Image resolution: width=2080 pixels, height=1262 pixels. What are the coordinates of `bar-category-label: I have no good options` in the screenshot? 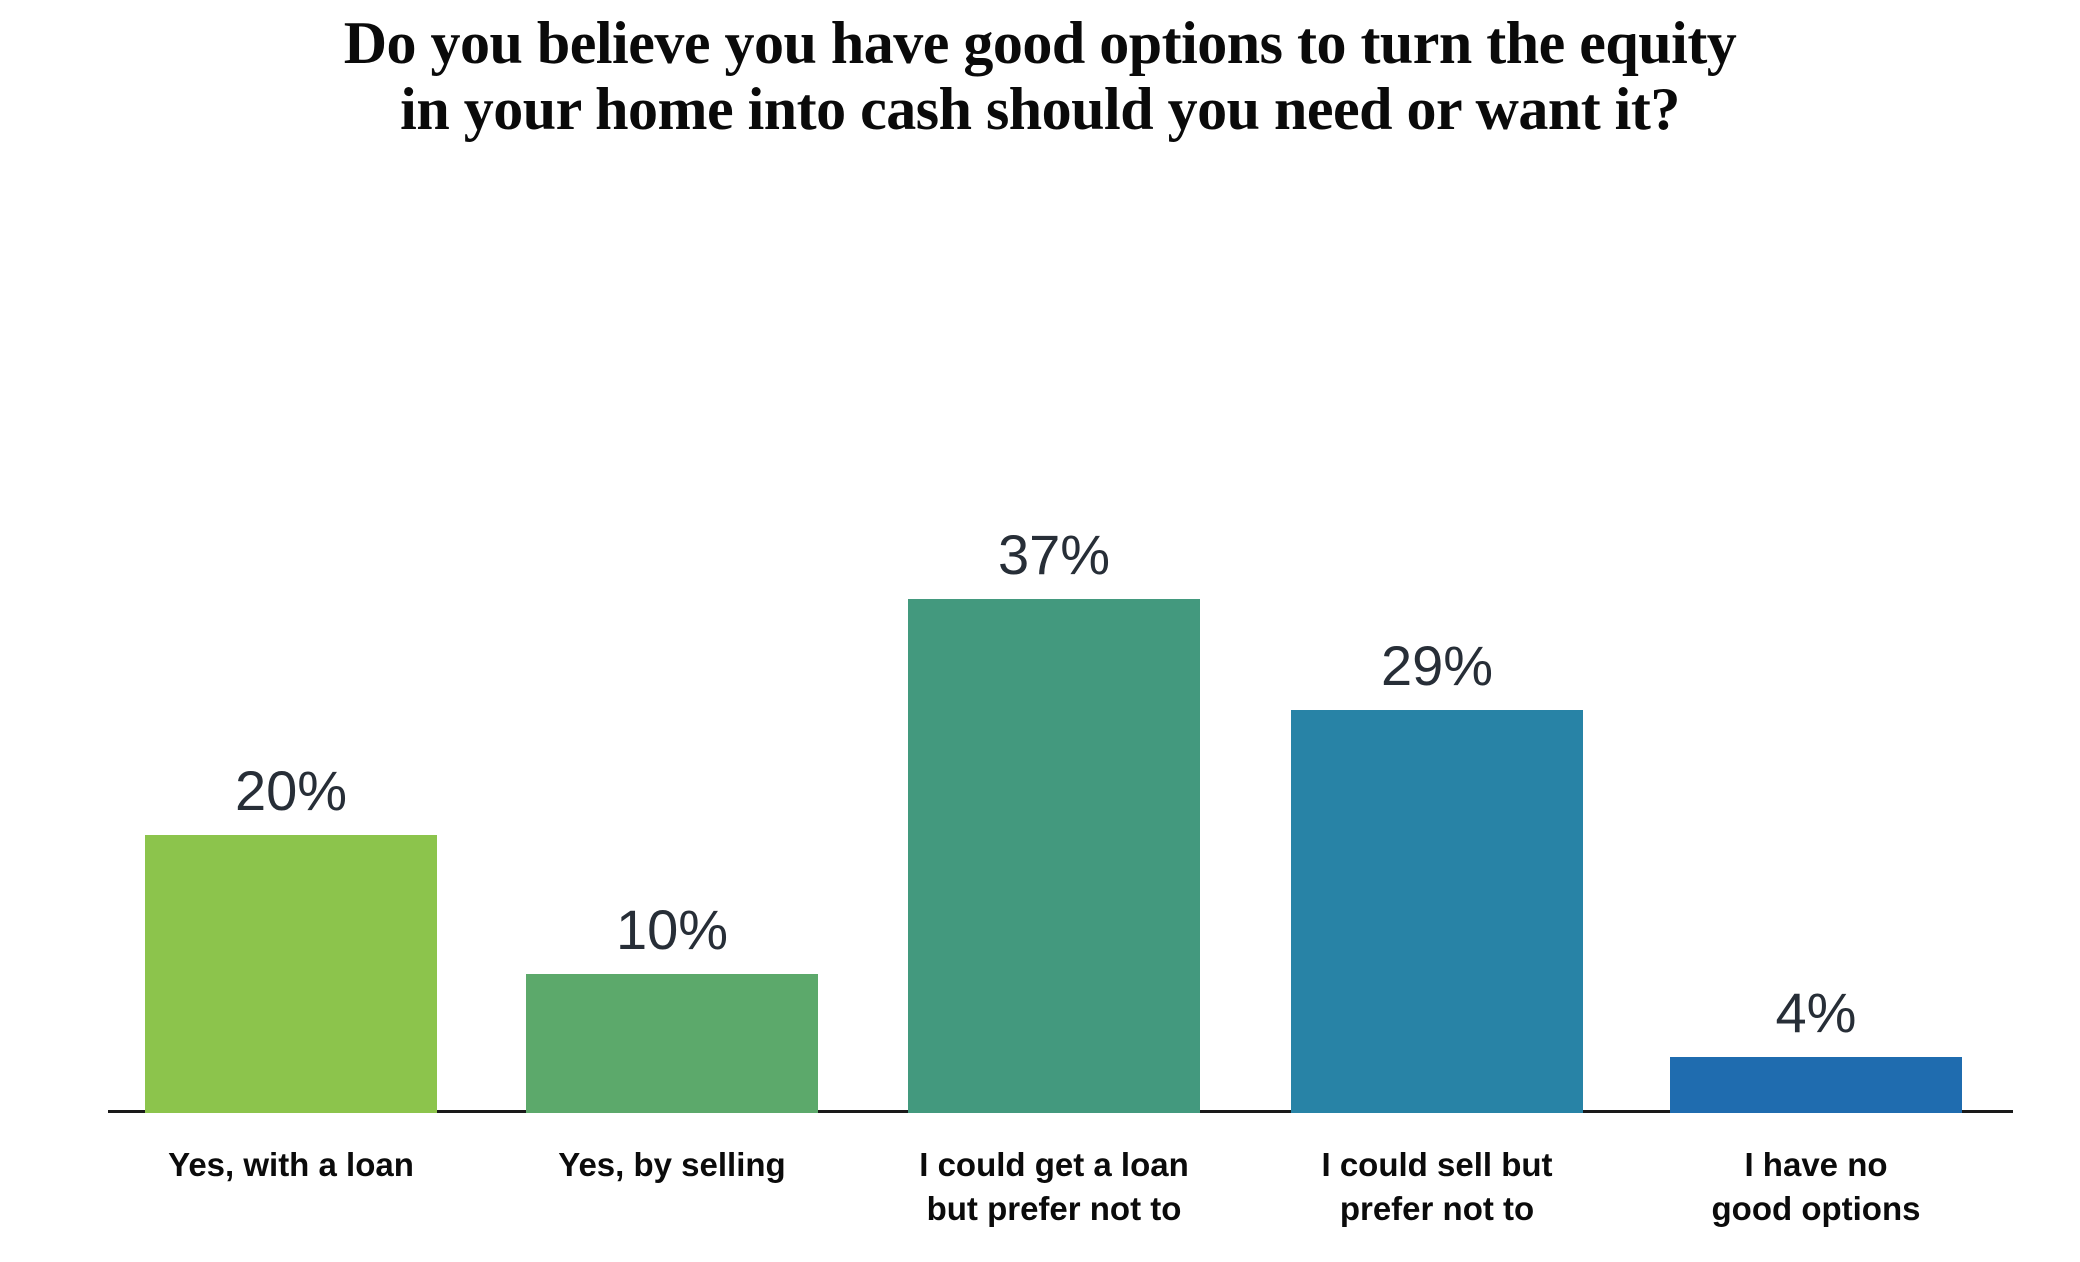 It's located at (1816, 1186).